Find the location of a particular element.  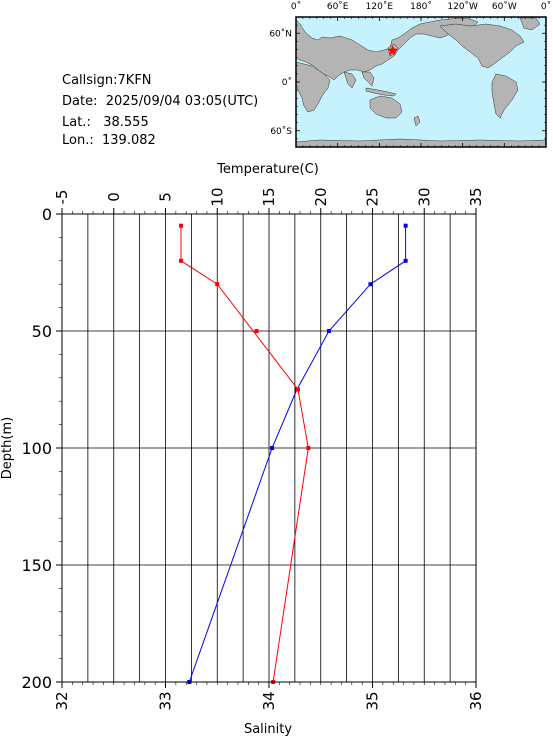

map-lon-label: 180˚ is located at coordinates (421, 6).